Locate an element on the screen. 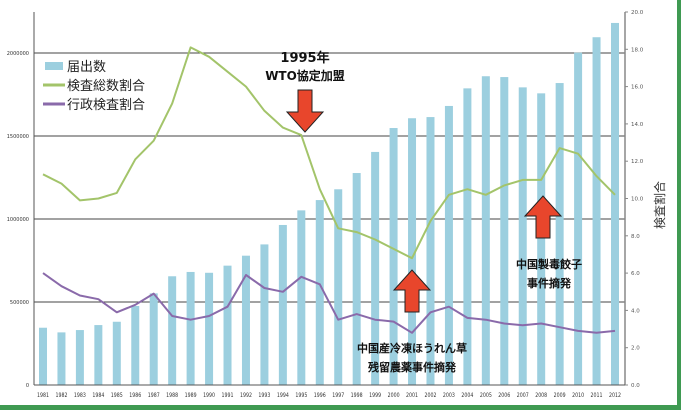  x-tick-label: 1997 is located at coordinates (338, 395).